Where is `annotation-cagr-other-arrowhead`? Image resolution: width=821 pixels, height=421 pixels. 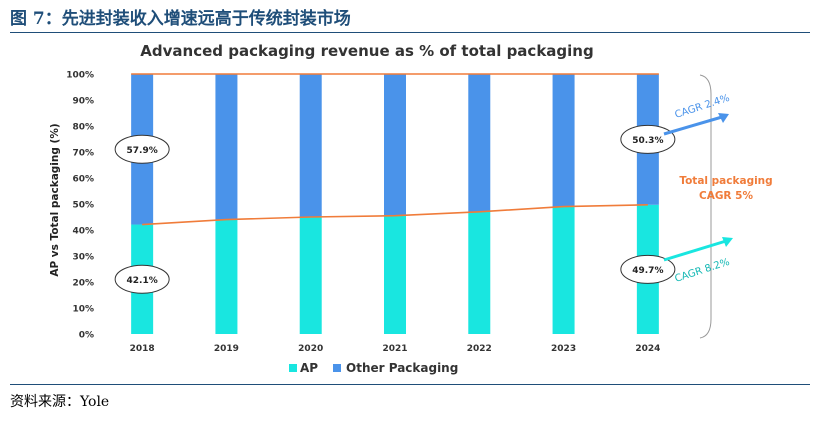
annotation-cagr-other-arrowhead is located at coordinates (723, 118).